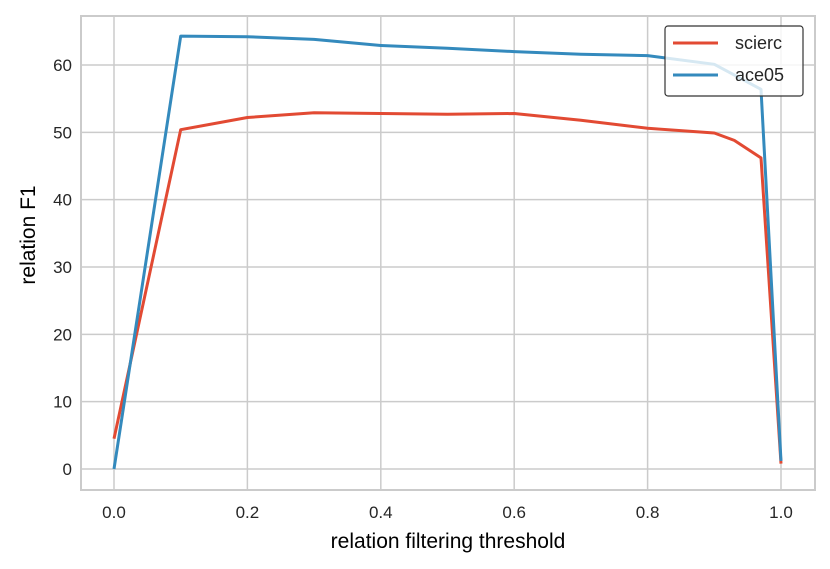  I want to click on y-tick-label: 30, so click(62, 267).